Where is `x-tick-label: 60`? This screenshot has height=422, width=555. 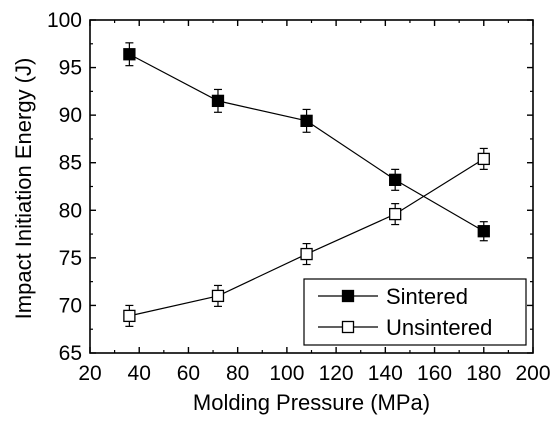 x-tick-label: 60 is located at coordinates (188, 373).